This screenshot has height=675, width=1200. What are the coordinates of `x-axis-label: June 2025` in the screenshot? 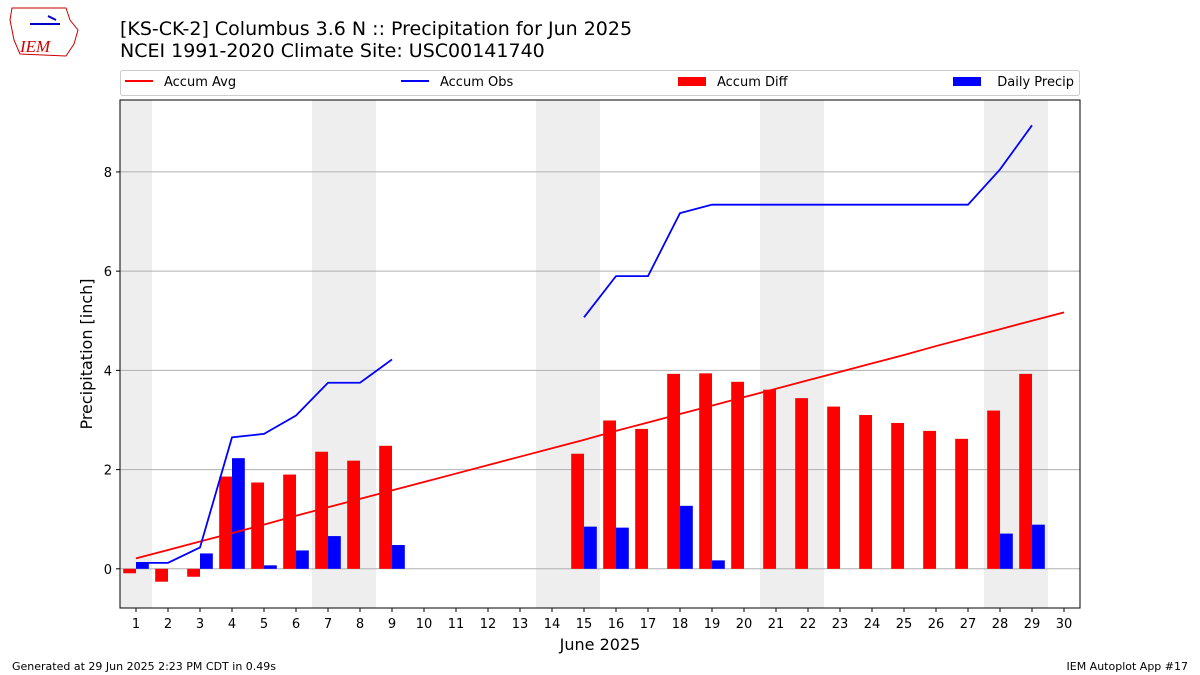 It's located at (600, 644).